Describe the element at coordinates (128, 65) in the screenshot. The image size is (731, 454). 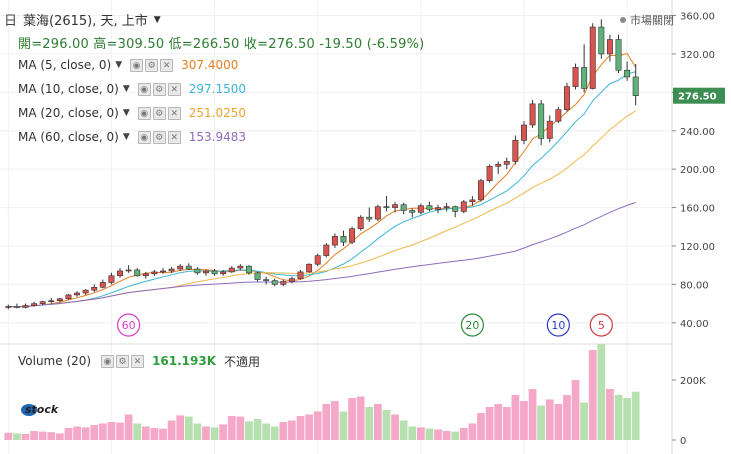
I see `indicator-ma5: MA (5, close, 0) ▼ ◉ ⚙ ✕ 307.4000` at that location.